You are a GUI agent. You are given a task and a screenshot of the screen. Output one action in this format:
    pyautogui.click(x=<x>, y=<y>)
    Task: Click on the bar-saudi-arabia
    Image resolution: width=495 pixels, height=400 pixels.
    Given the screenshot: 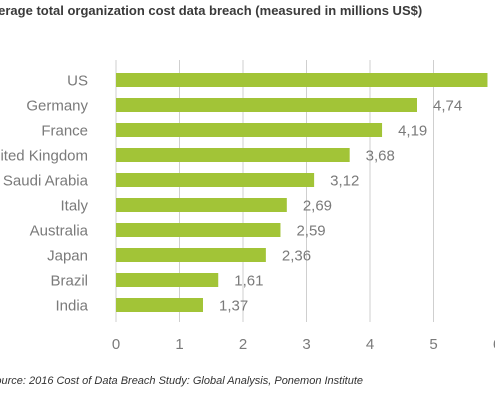 What is the action you would take?
    pyautogui.click(x=215, y=180)
    